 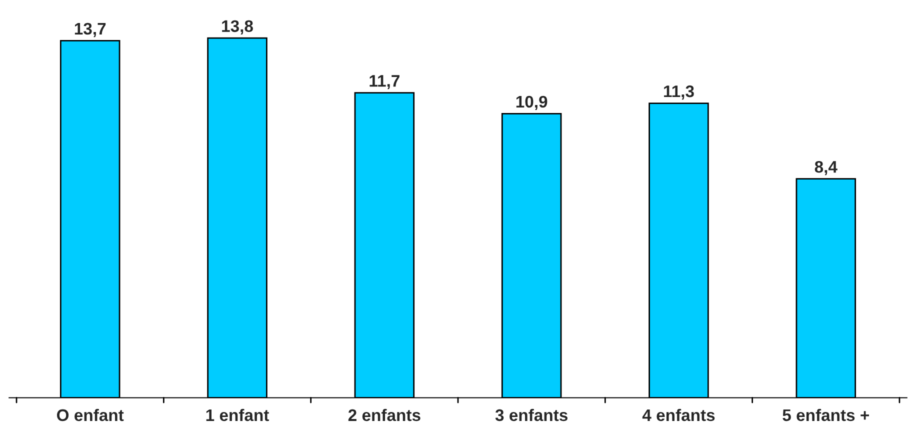 I want to click on x-tick-label: 4 enfants, so click(x=678, y=415).